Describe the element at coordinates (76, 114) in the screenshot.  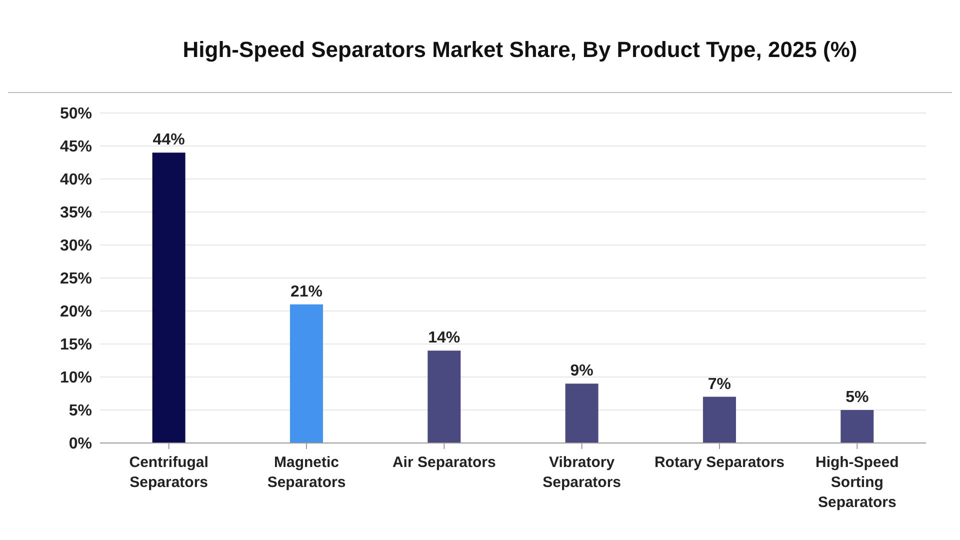
I see `y-tick-label: 50%` at that location.